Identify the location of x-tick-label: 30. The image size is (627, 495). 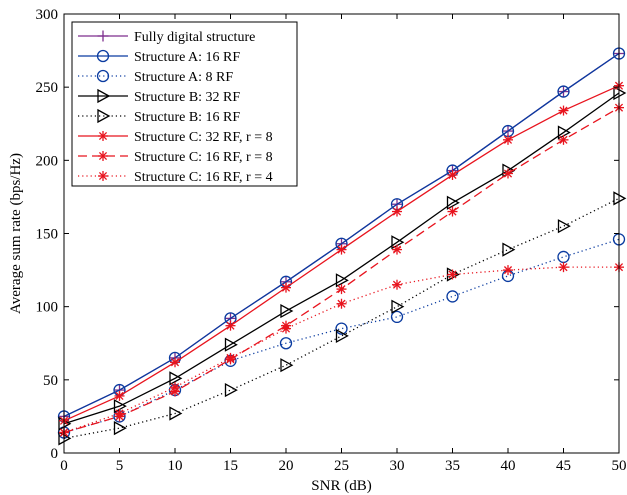
(397, 466).